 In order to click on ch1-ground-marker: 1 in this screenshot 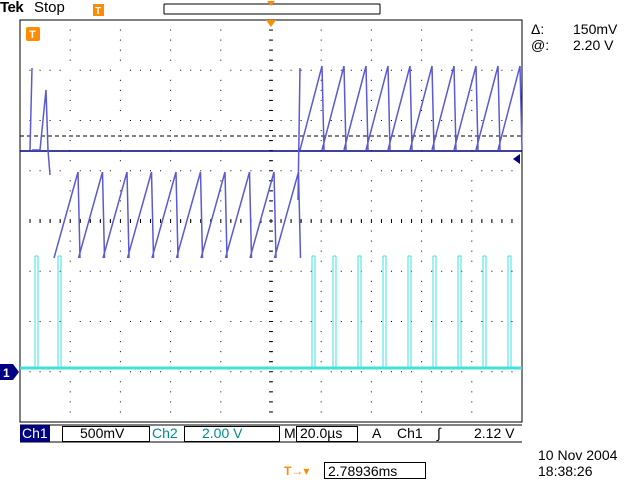, I will do `click(9, 372)`.